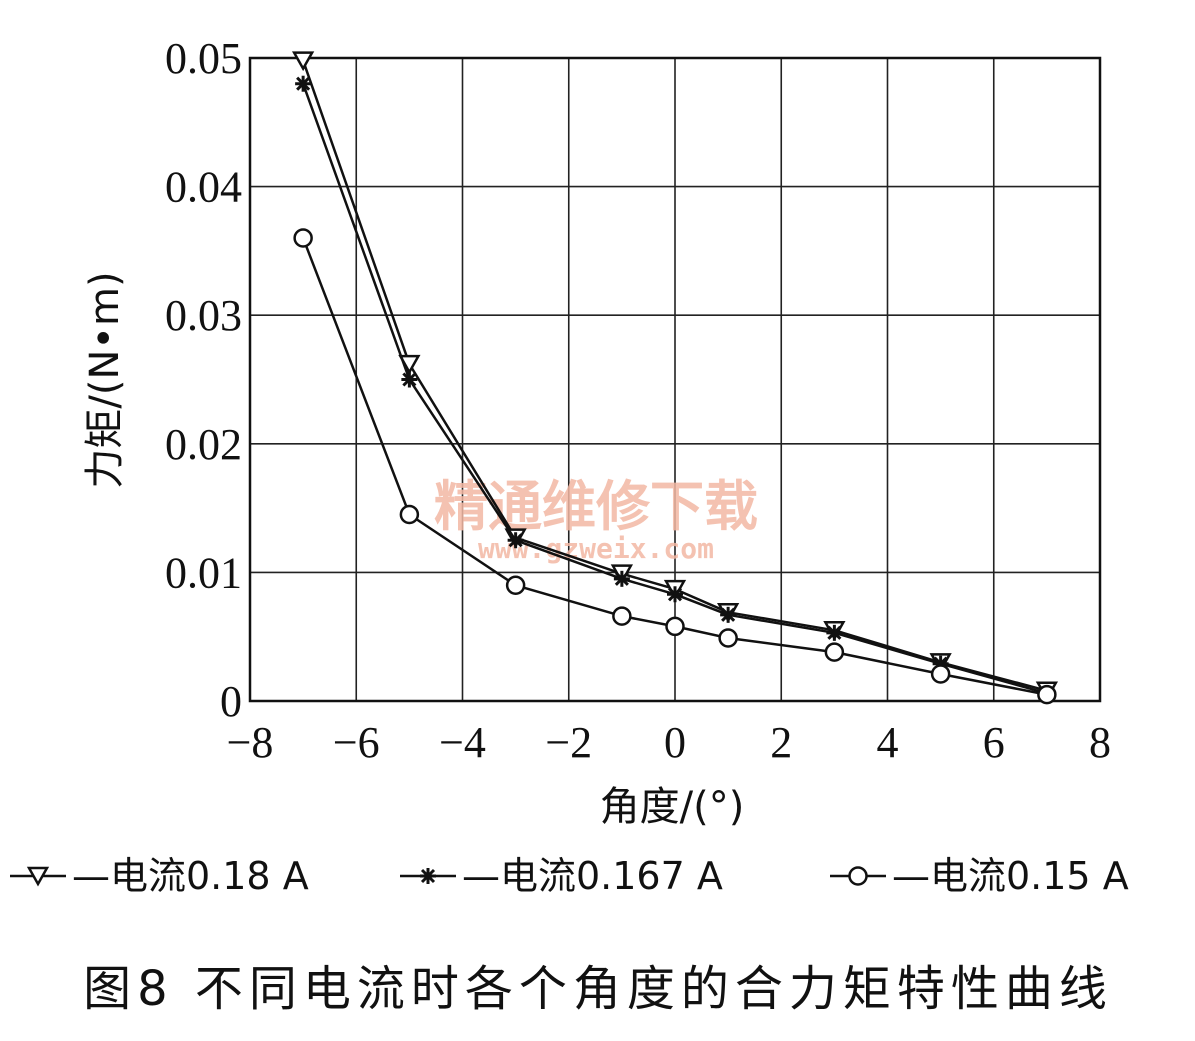 This screenshot has height=1041, width=1195. What do you see at coordinates (781, 742) in the screenshot?
I see `x-tick-label: 2` at bounding box center [781, 742].